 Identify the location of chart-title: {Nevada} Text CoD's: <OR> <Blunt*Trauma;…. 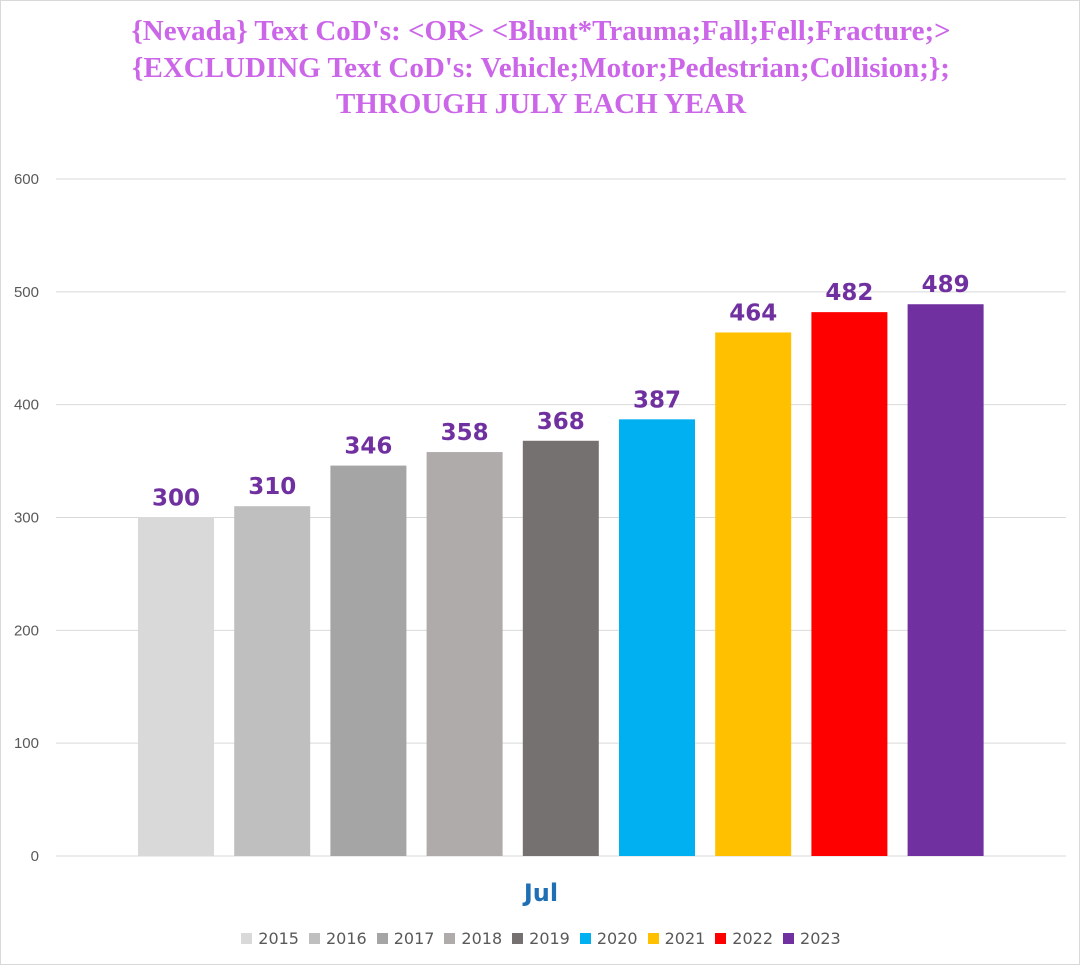
(541, 67).